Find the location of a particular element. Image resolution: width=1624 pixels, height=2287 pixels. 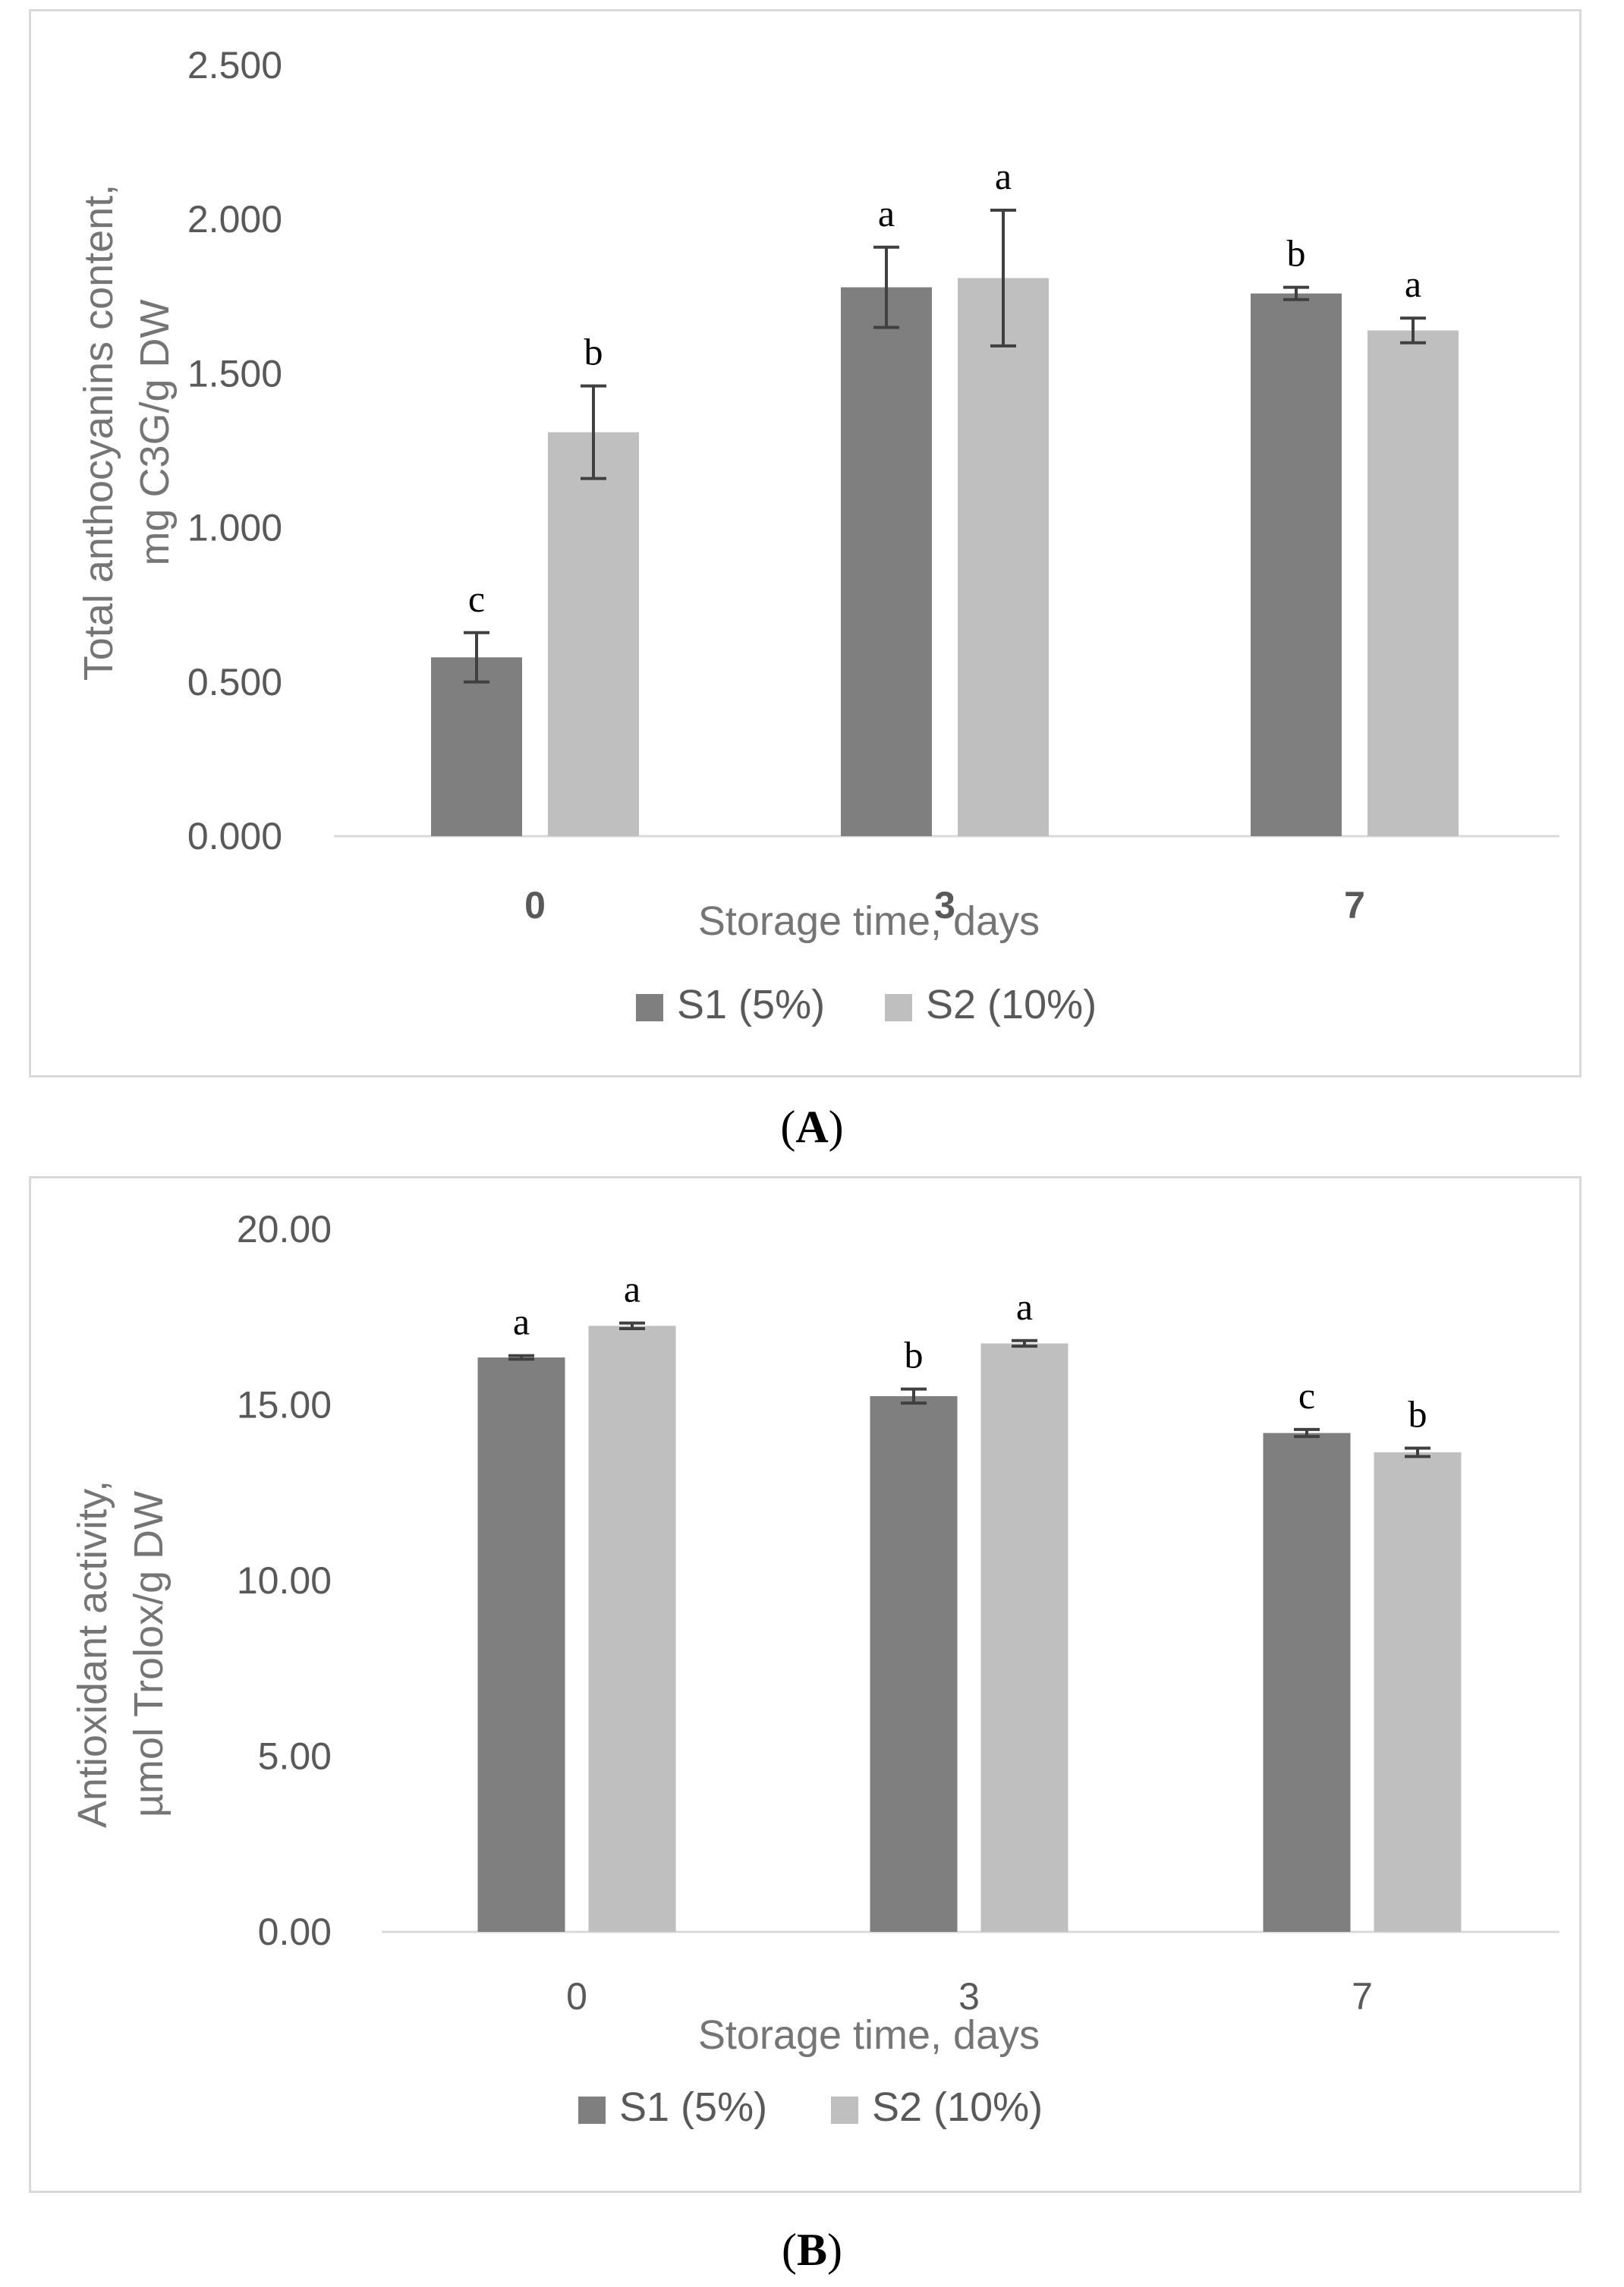

panel-a-y-tick-label: 0.000 is located at coordinates (234, 836).